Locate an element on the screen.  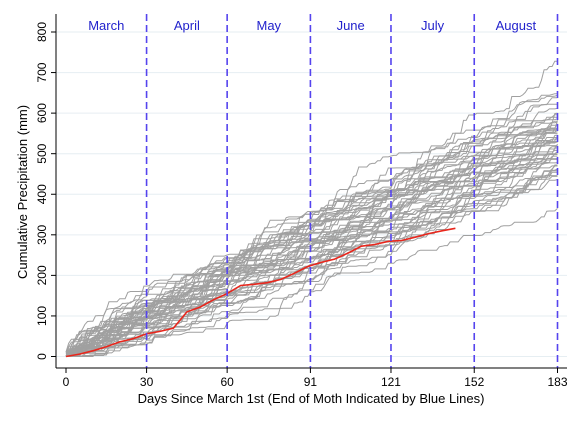
y-tick-label-200: 200 is located at coordinates (42, 275).